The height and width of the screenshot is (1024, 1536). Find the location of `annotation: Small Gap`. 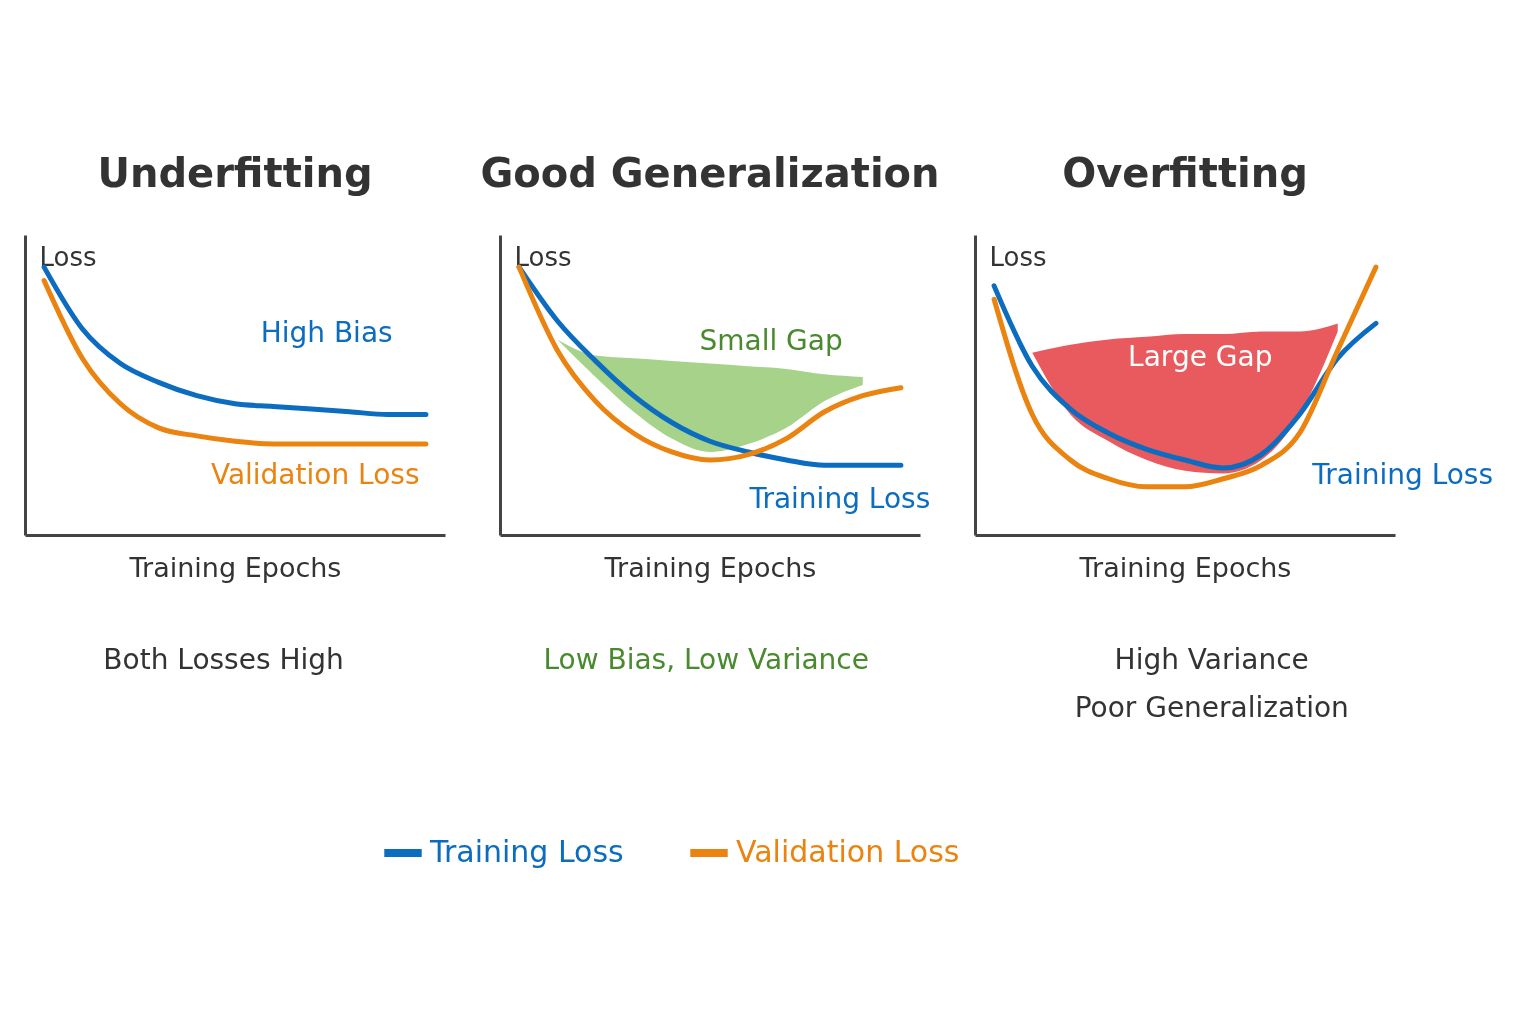

annotation: Small Gap is located at coordinates (771, 341).